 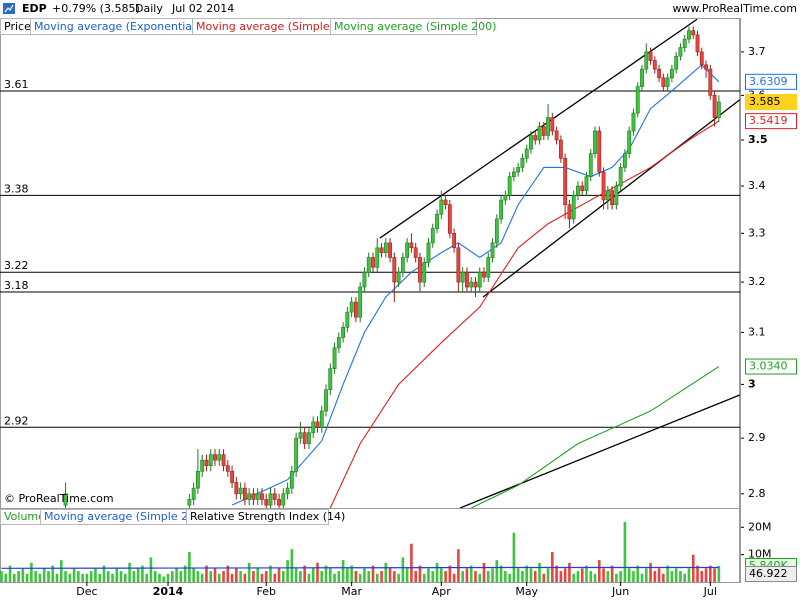 What do you see at coordinates (17, 26) in the screenshot?
I see `tab-label: Price` at bounding box center [17, 26].